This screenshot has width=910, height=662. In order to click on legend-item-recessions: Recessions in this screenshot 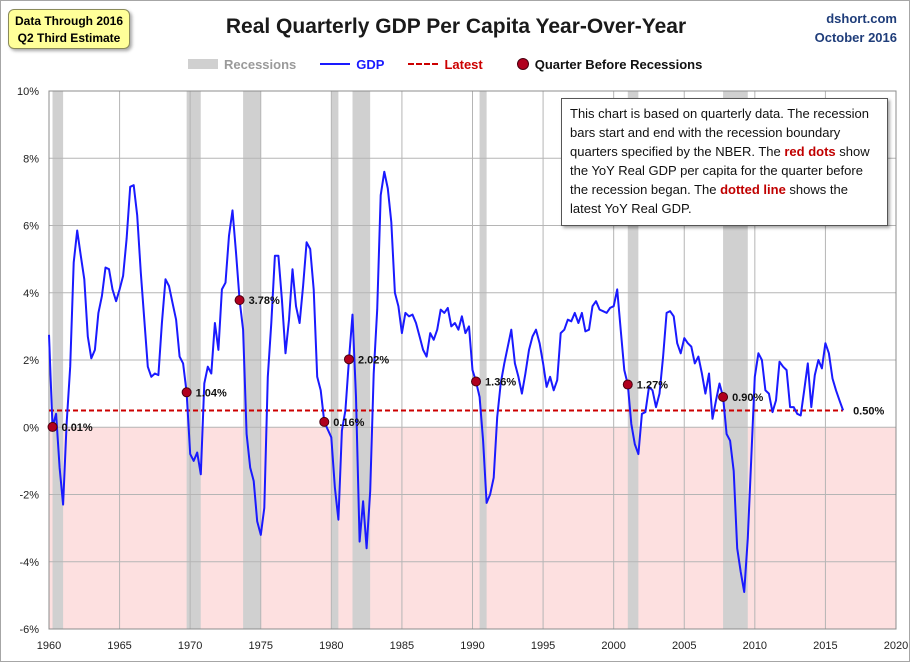, I will do `click(242, 64)`.